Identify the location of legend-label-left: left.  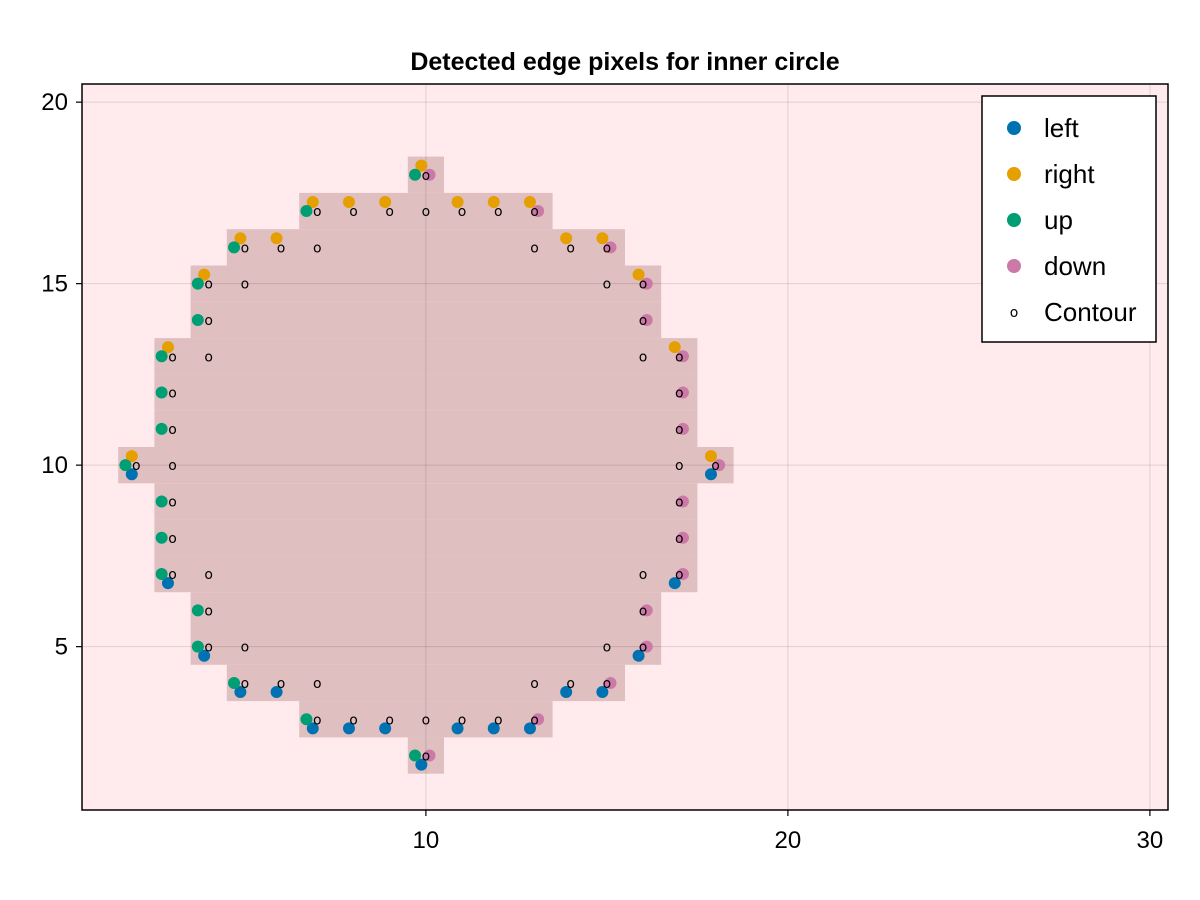
(1061, 128).